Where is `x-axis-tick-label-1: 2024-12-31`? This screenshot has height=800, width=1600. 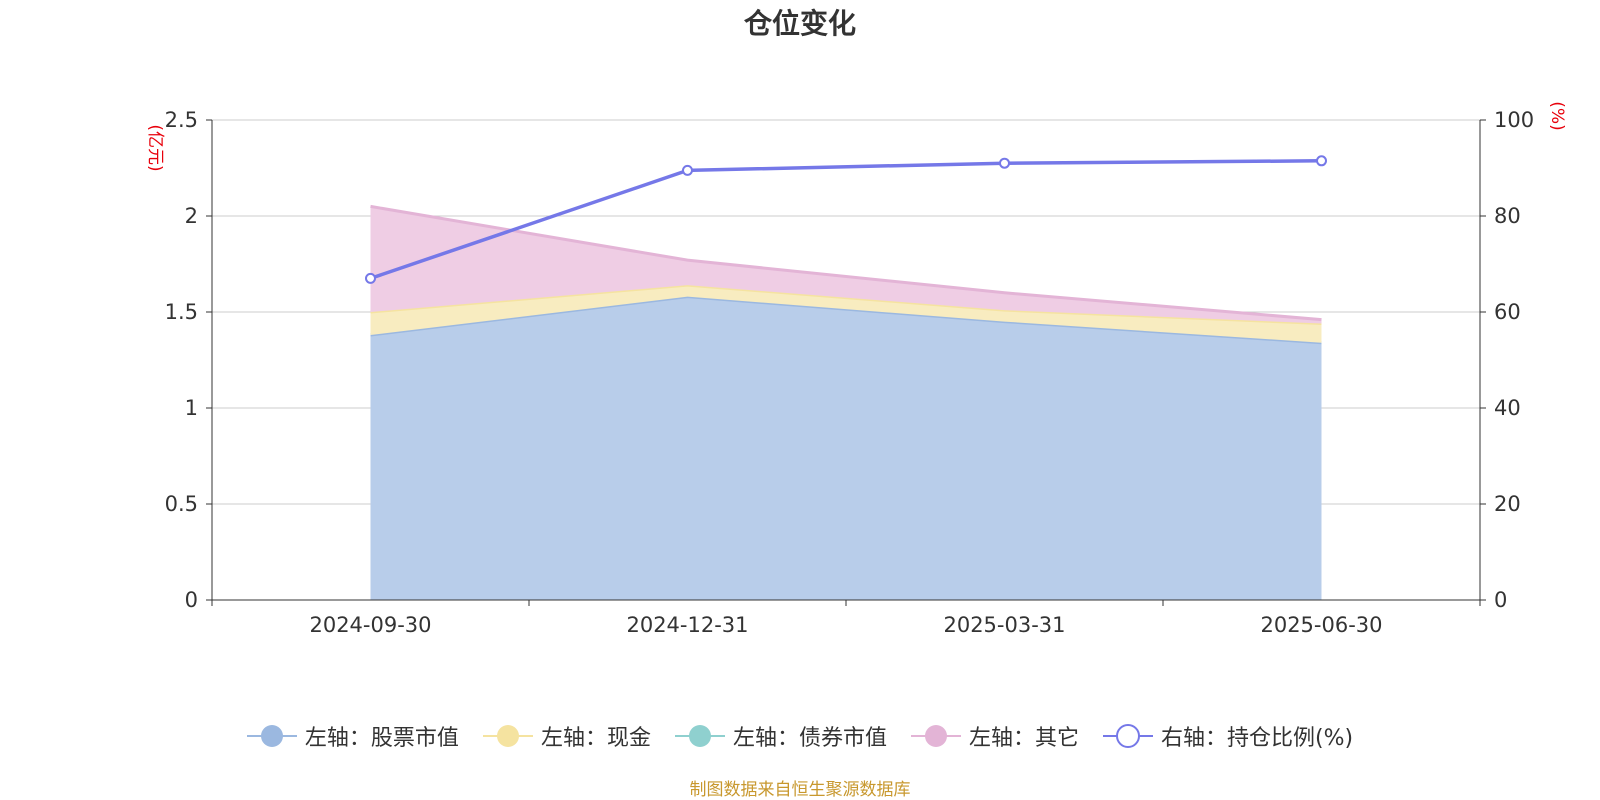
x-axis-tick-label-1: 2024-12-31 is located at coordinates (687, 625).